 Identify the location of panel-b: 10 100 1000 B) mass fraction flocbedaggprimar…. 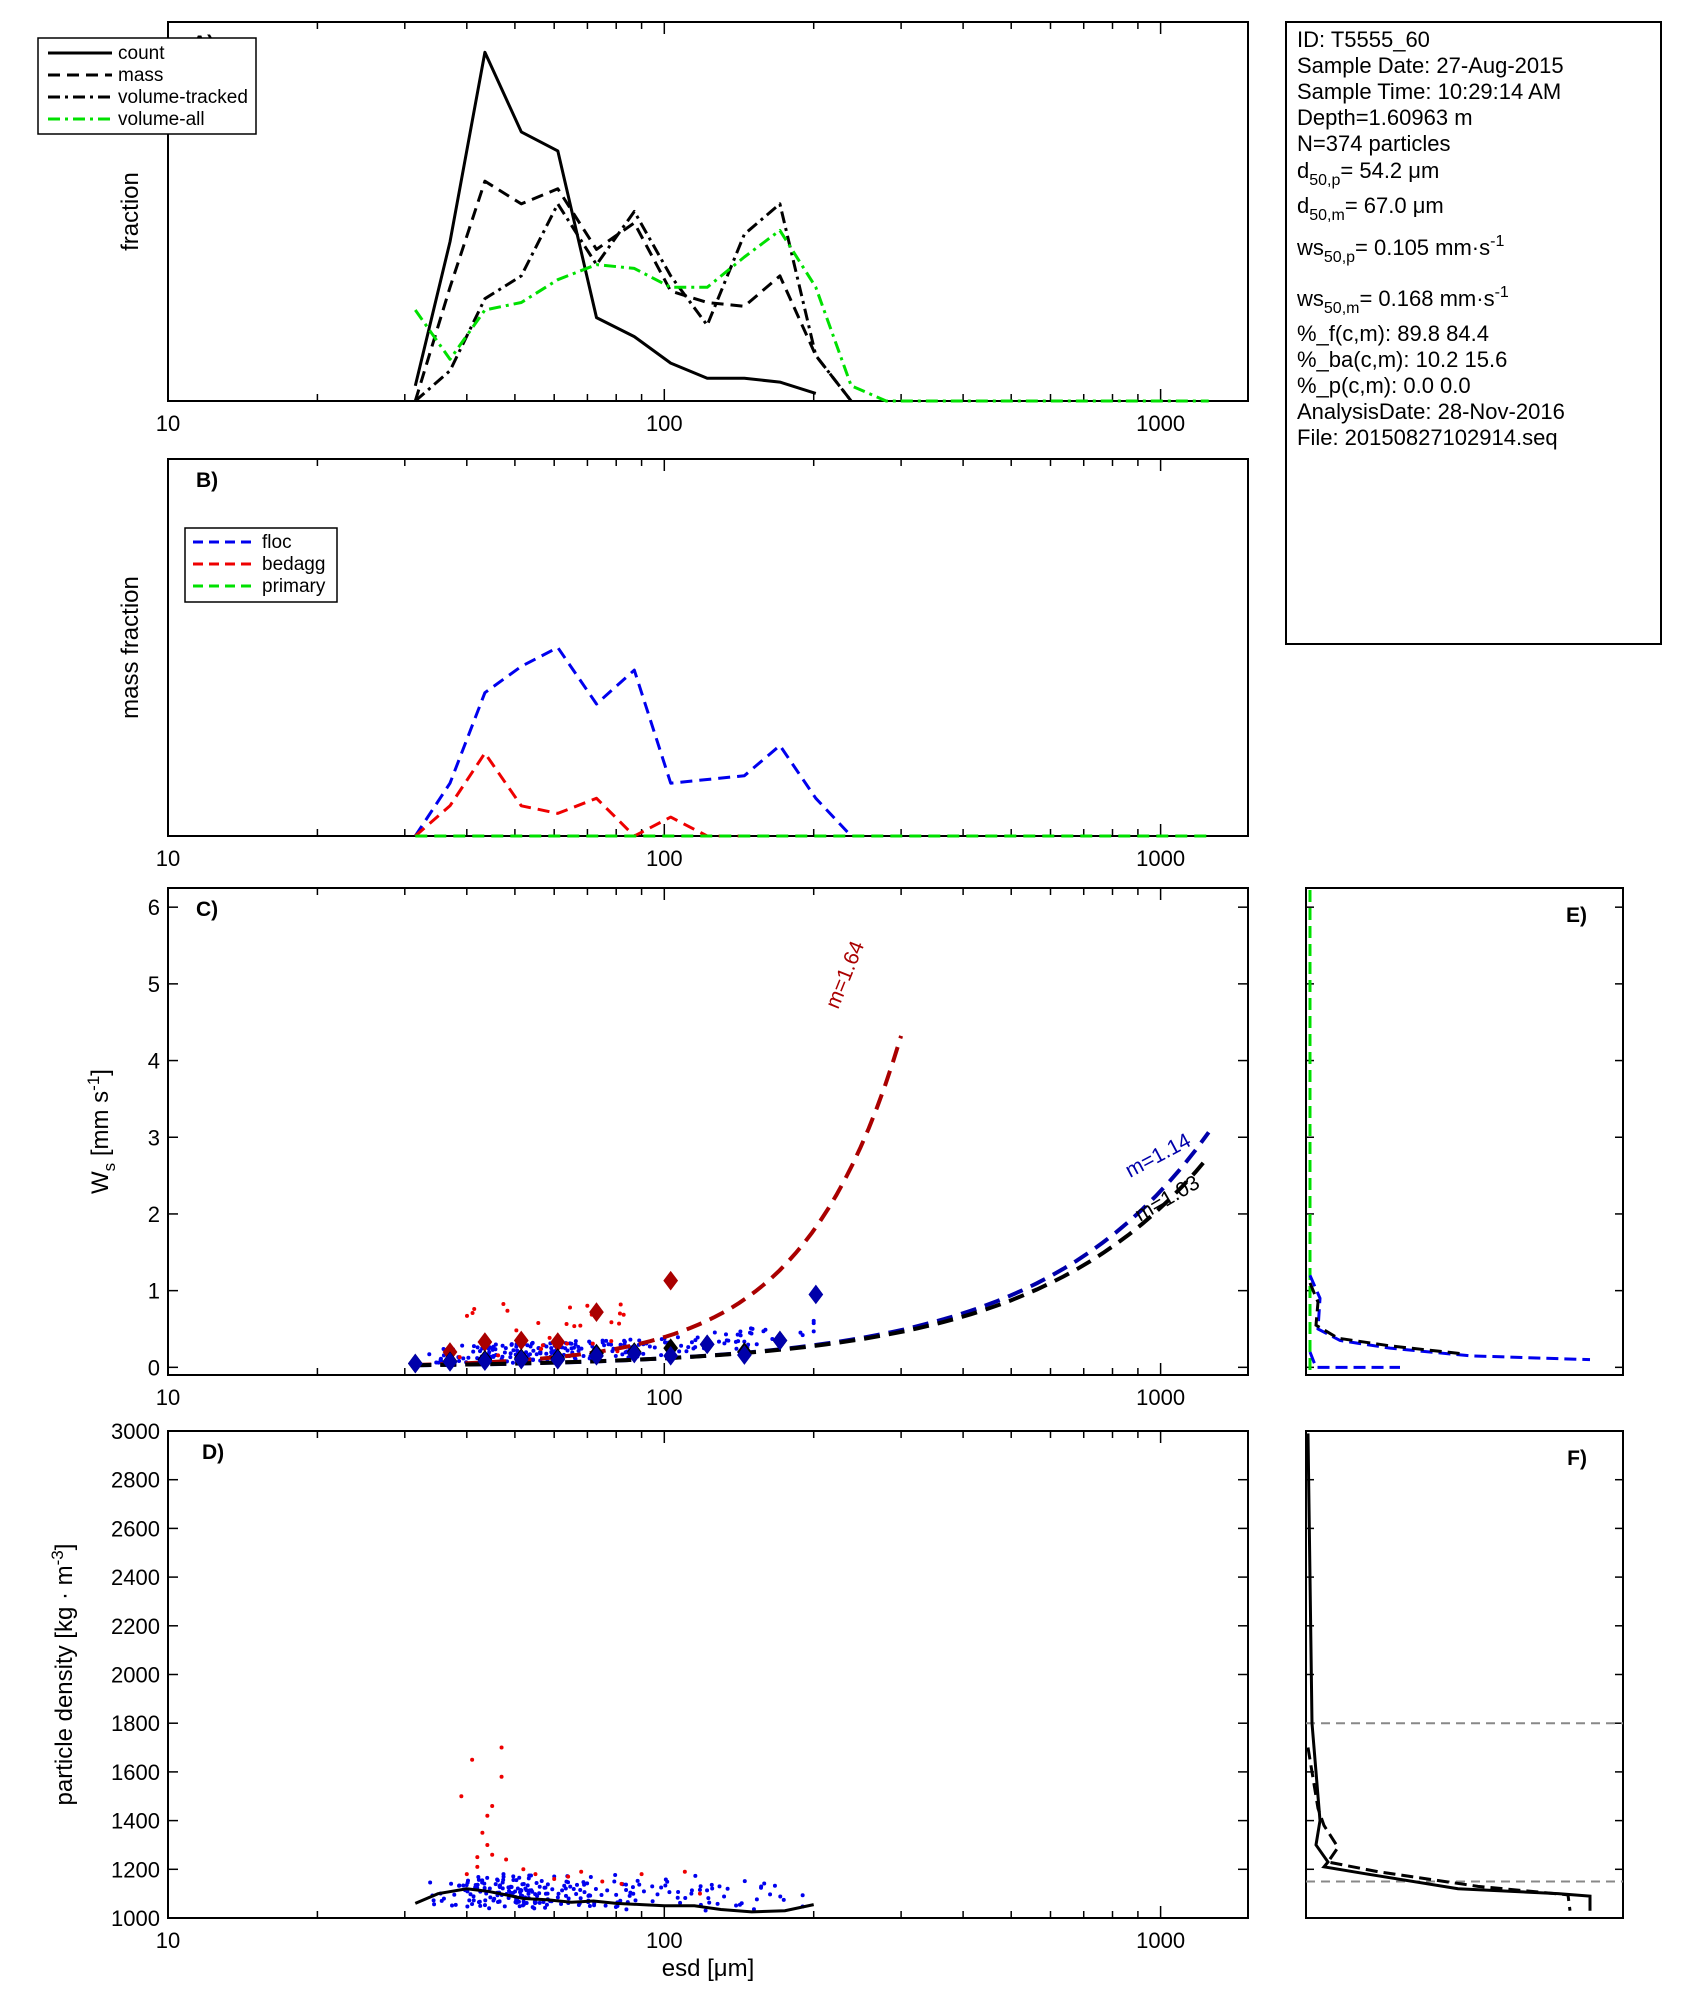
(683, 664).